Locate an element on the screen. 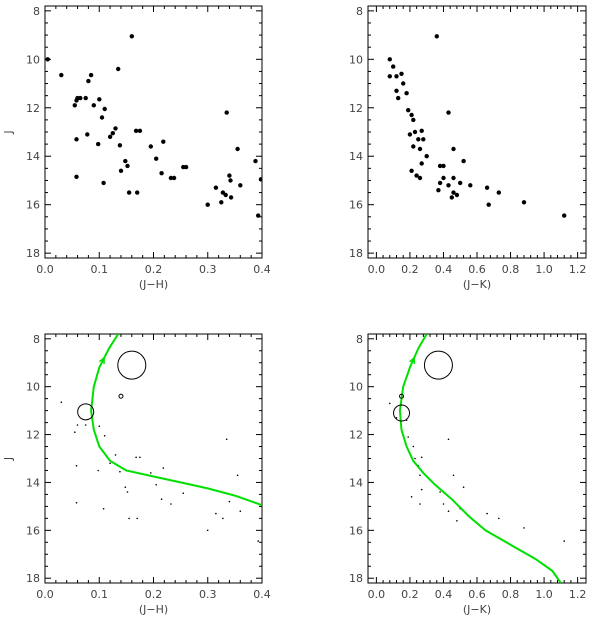  x-axis-label: (J−H) is located at coordinates (153, 284).